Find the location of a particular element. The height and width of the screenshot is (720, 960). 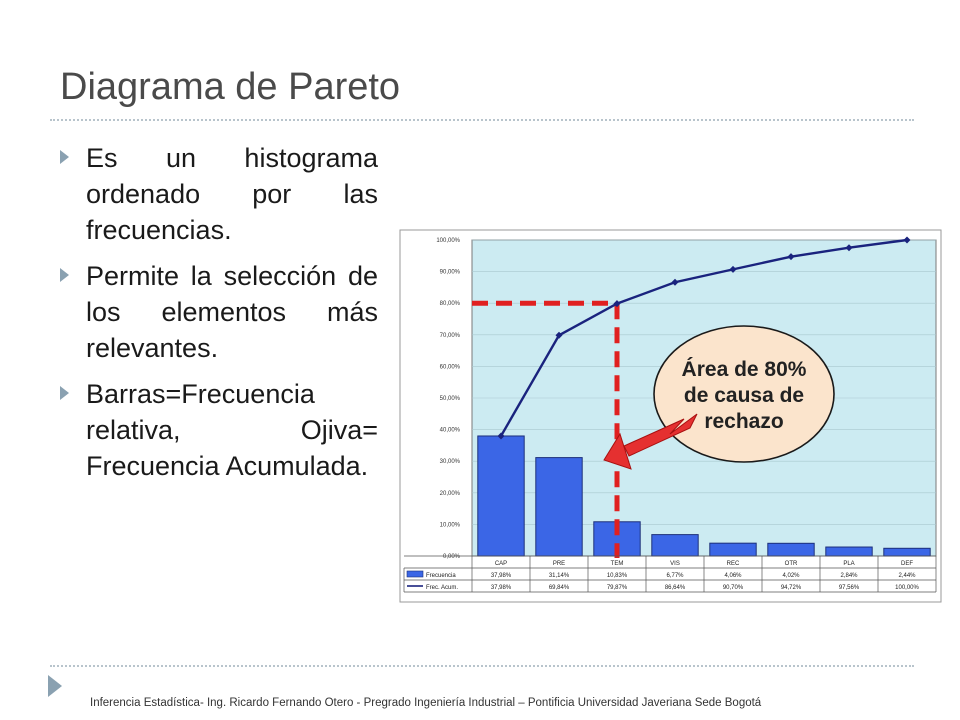

bar-pre is located at coordinates (559, 507).